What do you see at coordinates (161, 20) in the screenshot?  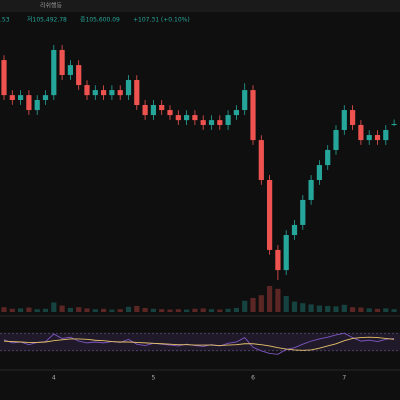 I see `header-change: +107.31 (+0.10%)` at bounding box center [161, 20].